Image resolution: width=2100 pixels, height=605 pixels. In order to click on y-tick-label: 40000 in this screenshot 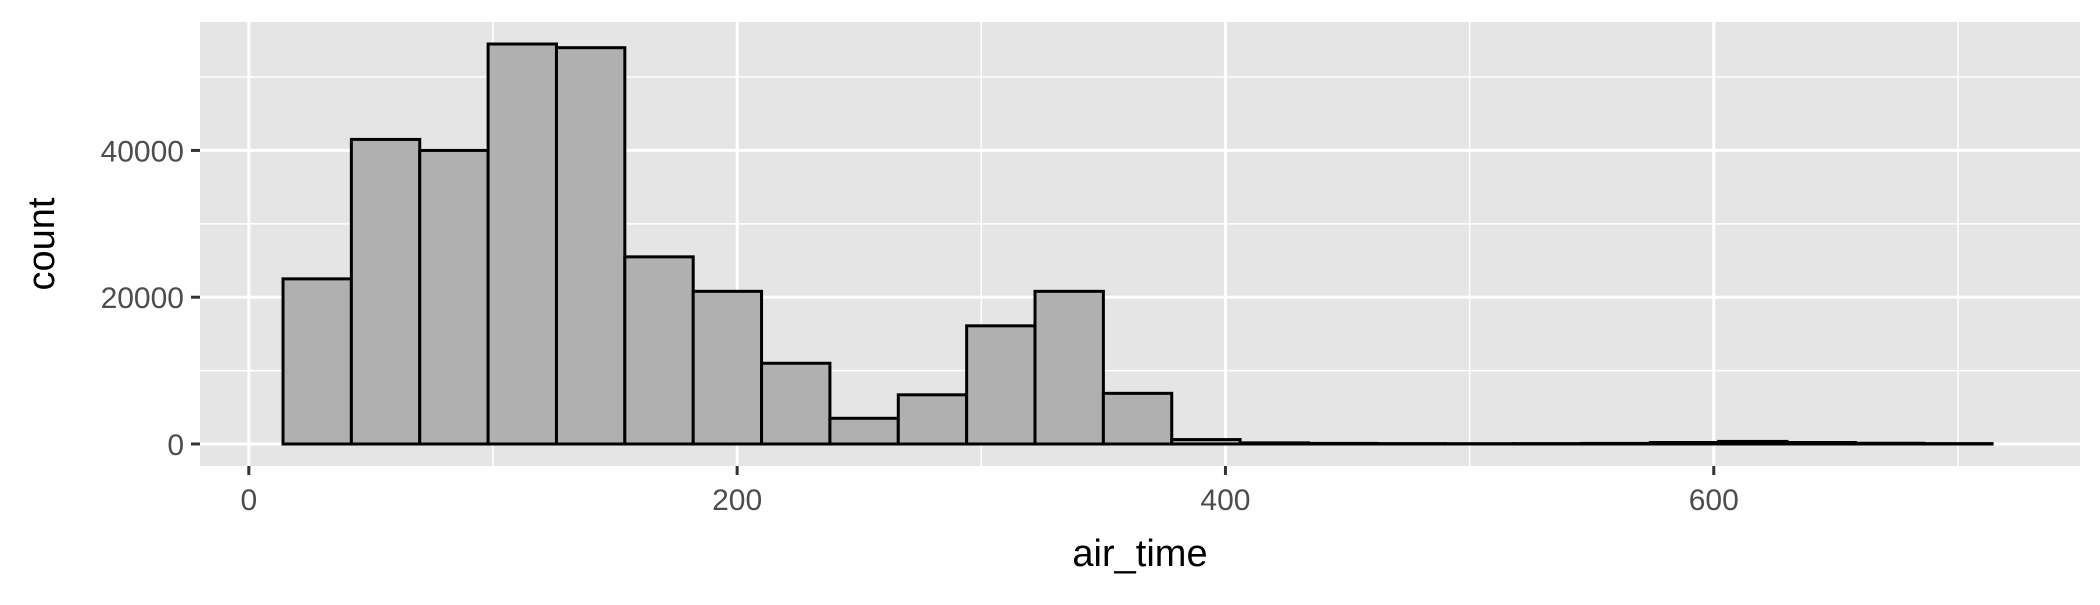, I will do `click(142, 151)`.